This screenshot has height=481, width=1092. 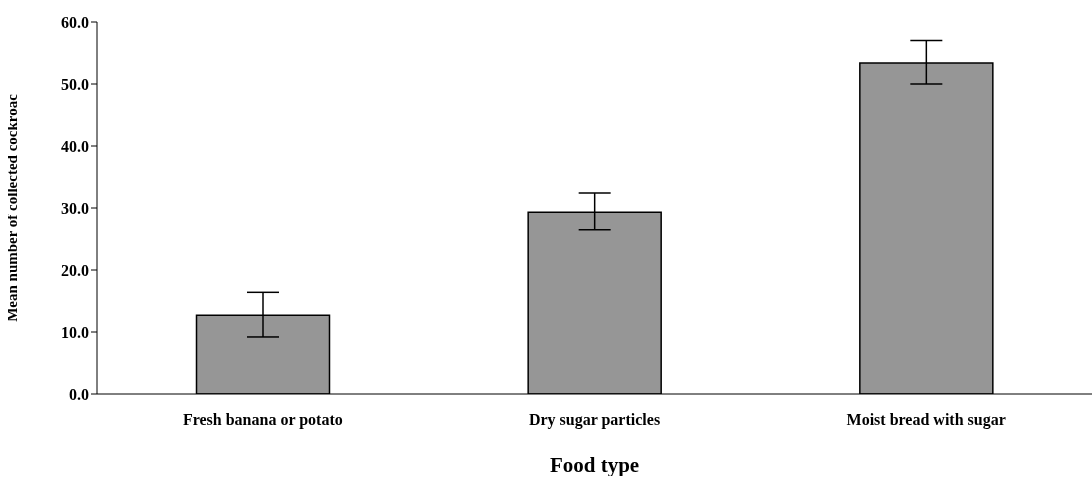 What do you see at coordinates (75, 332) in the screenshot?
I see `y-tick-label: 10.0` at bounding box center [75, 332].